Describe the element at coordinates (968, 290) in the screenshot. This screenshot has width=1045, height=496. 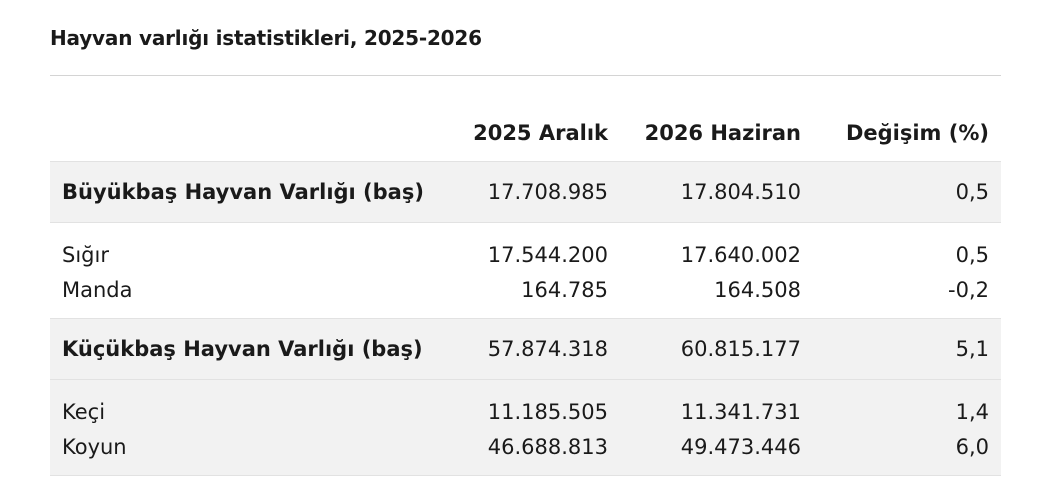
I see `value-change: -0,2` at that location.